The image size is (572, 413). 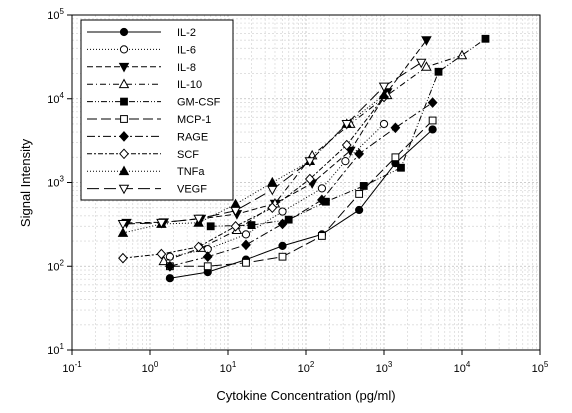 What do you see at coordinates (143, 154) in the screenshot?
I see `legend-item: SCF` at bounding box center [143, 154].